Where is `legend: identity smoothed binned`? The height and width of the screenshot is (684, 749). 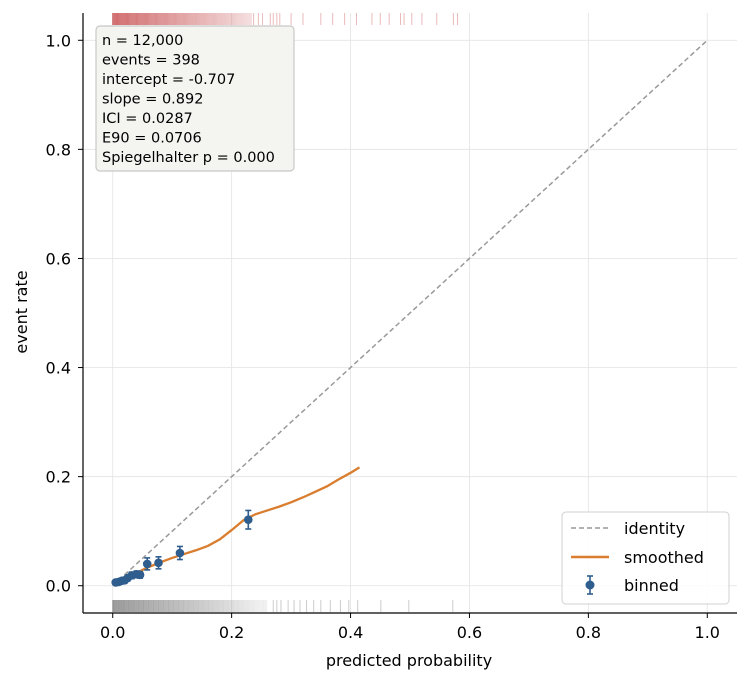
legend: identity smoothed binned is located at coordinates (645, 558).